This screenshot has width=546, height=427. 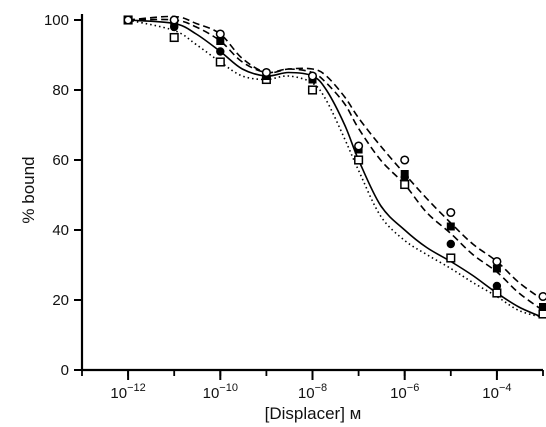 I want to click on y-tick-label: 100, so click(x=56, y=20).